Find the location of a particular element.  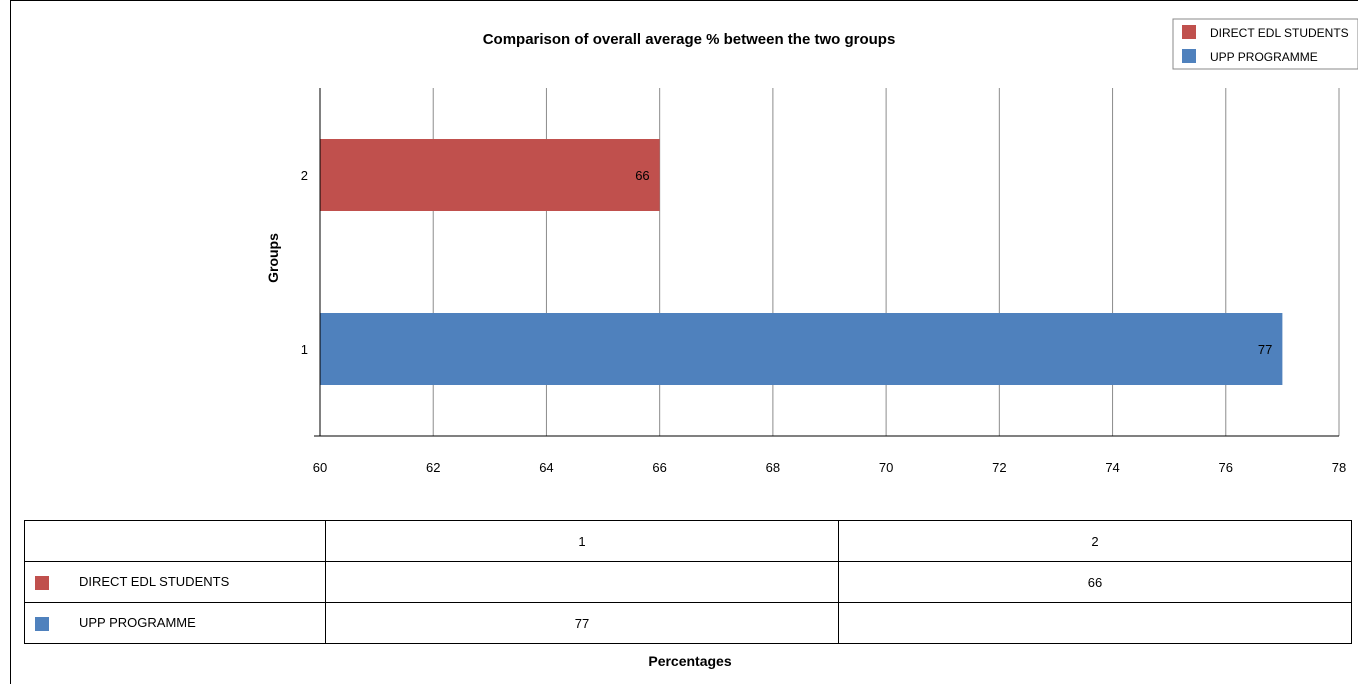

x-tick-label: 78 is located at coordinates (1339, 467).